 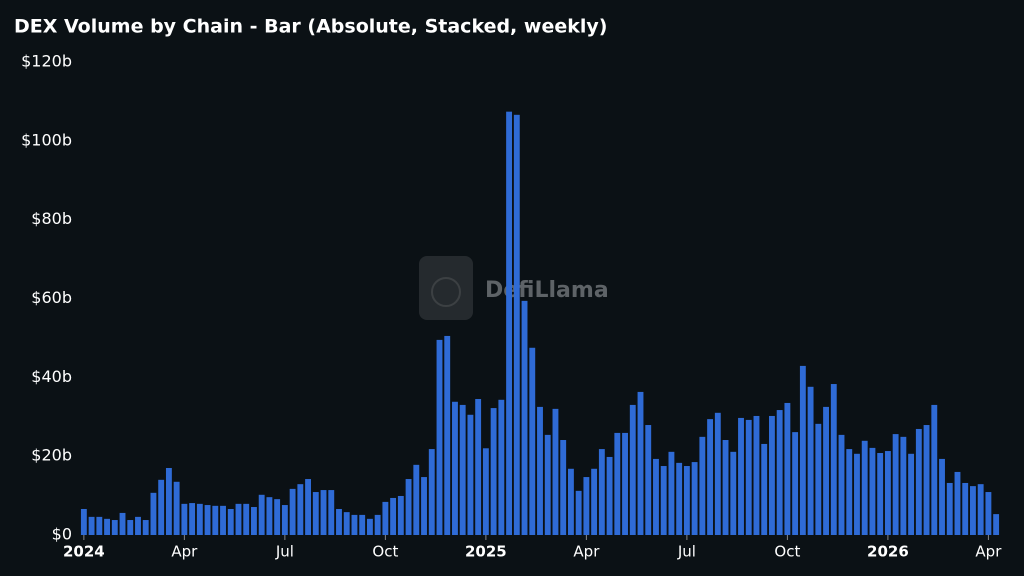 I want to click on y-tick-label: $0, so click(x=62, y=534).